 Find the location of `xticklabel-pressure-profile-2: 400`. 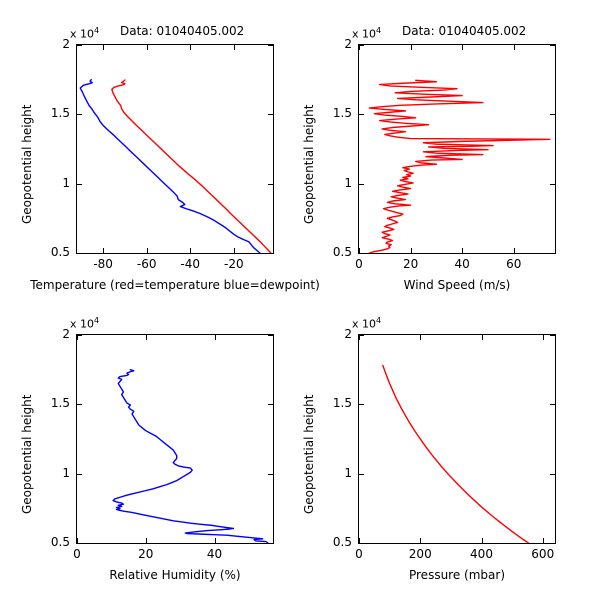

xticklabel-pressure-profile-2: 400 is located at coordinates (481, 554).